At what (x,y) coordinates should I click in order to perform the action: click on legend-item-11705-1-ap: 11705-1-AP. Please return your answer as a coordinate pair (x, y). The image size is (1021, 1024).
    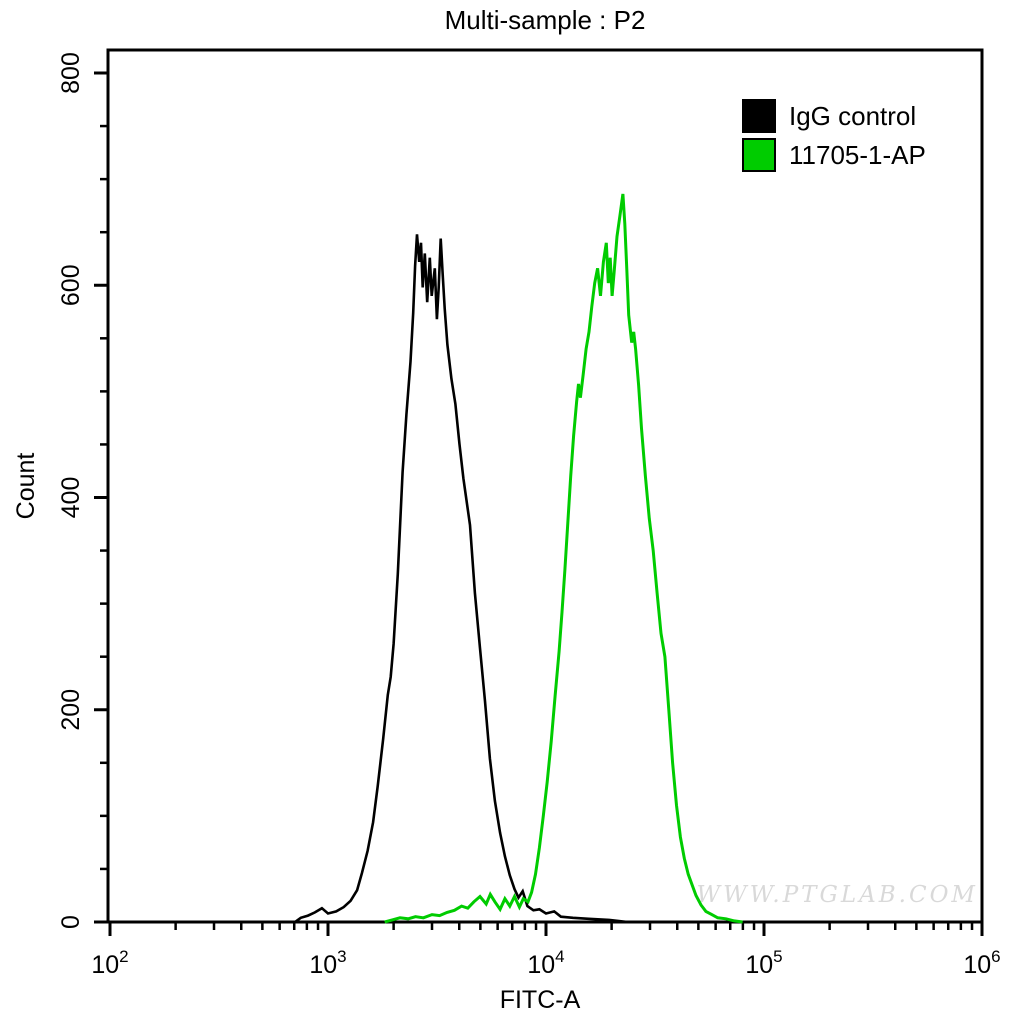
    Looking at the image, I should click on (834, 155).